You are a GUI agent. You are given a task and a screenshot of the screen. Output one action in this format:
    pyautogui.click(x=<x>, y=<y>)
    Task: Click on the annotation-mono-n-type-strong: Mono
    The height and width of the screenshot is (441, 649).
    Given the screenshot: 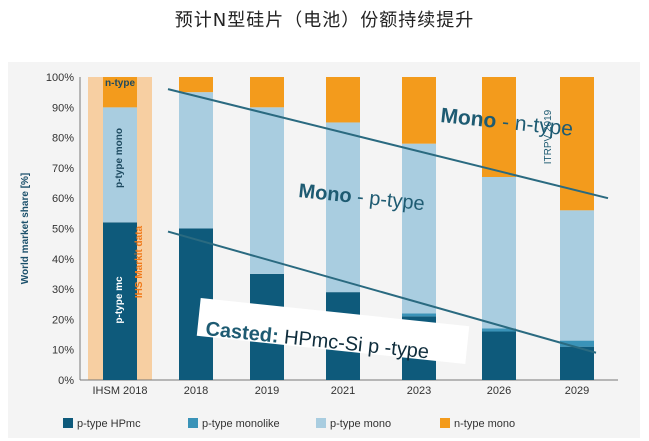 What is the action you would take?
    pyautogui.click(x=468, y=118)
    